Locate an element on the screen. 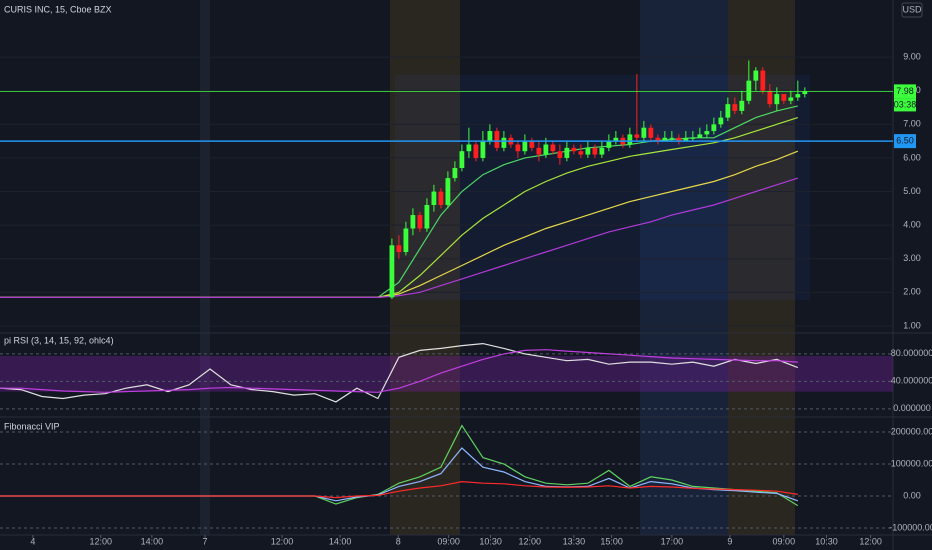 The height and width of the screenshot is (550, 932). countdown: 03:38 is located at coordinates (905, 104).